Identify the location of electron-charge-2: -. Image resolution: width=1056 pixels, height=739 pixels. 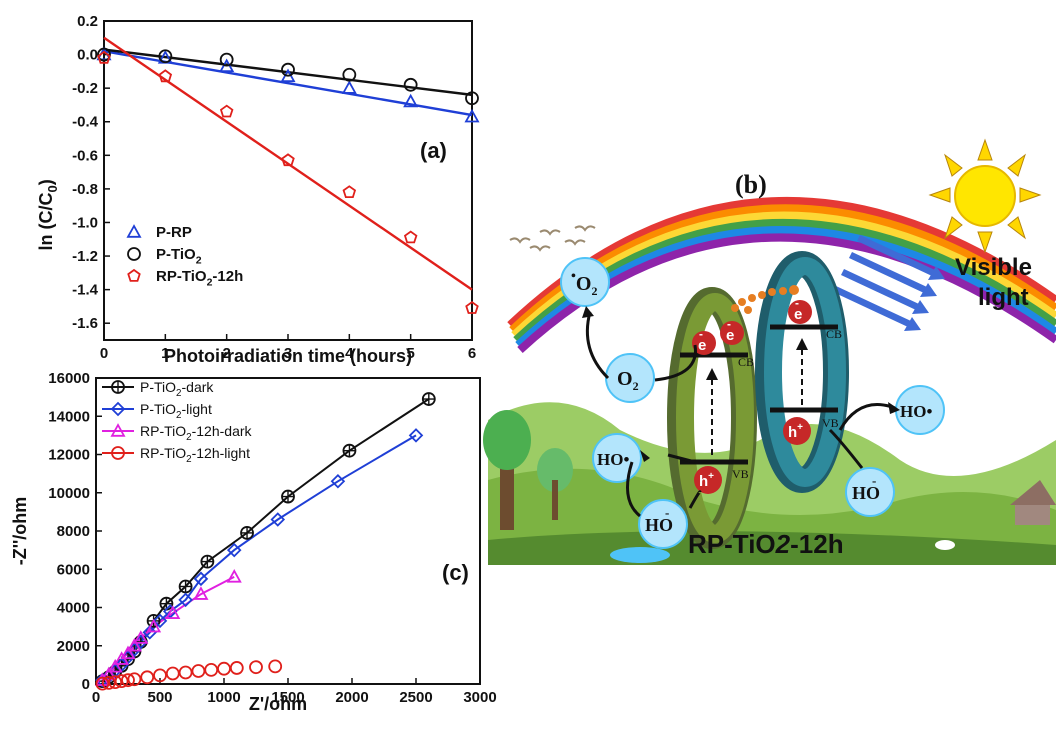
(729, 324).